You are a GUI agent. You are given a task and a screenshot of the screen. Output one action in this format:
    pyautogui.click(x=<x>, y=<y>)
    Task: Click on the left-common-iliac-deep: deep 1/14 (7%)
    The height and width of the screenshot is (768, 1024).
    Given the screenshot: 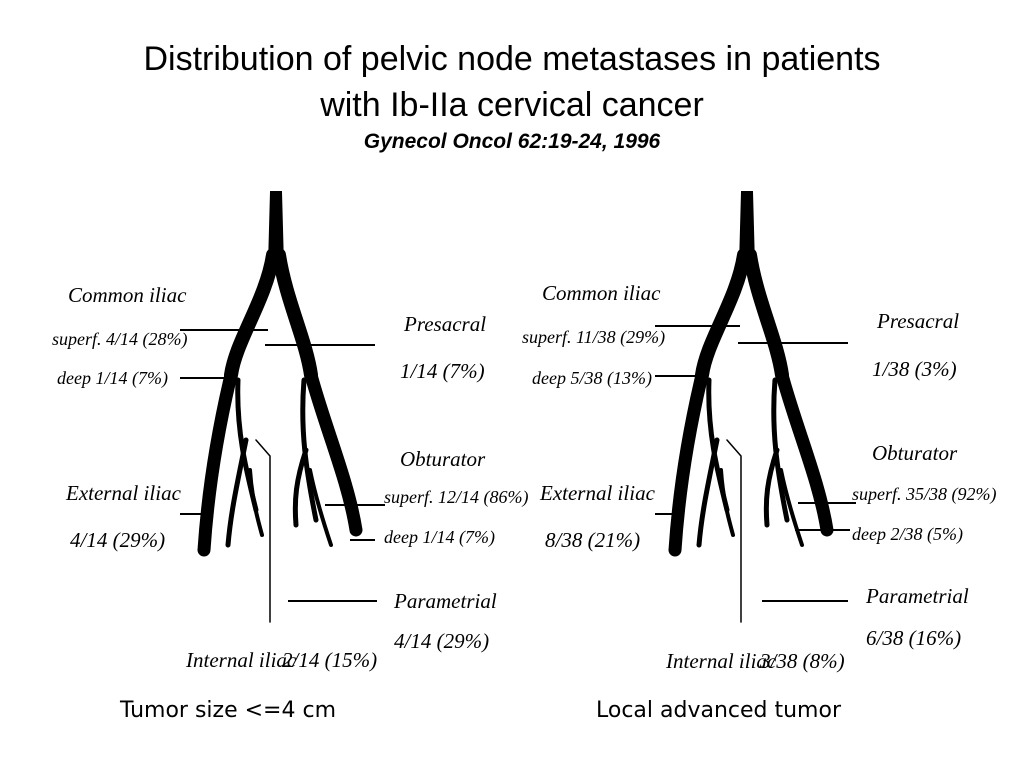 What is the action you would take?
    pyautogui.click(x=112, y=378)
    